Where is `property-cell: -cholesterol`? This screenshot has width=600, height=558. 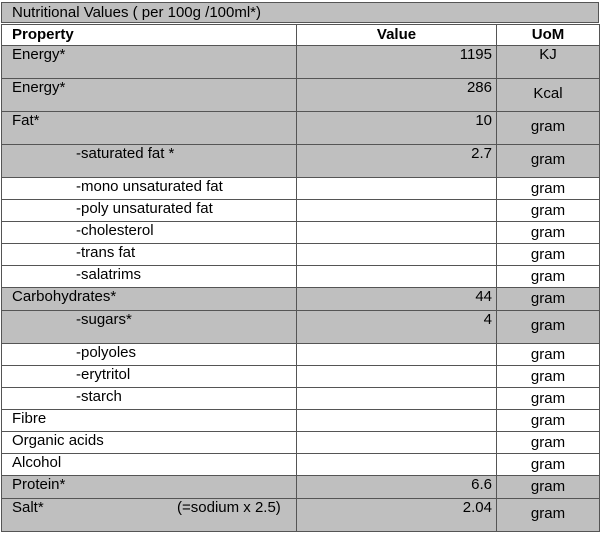
property-cell: -cholesterol is located at coordinates (149, 232).